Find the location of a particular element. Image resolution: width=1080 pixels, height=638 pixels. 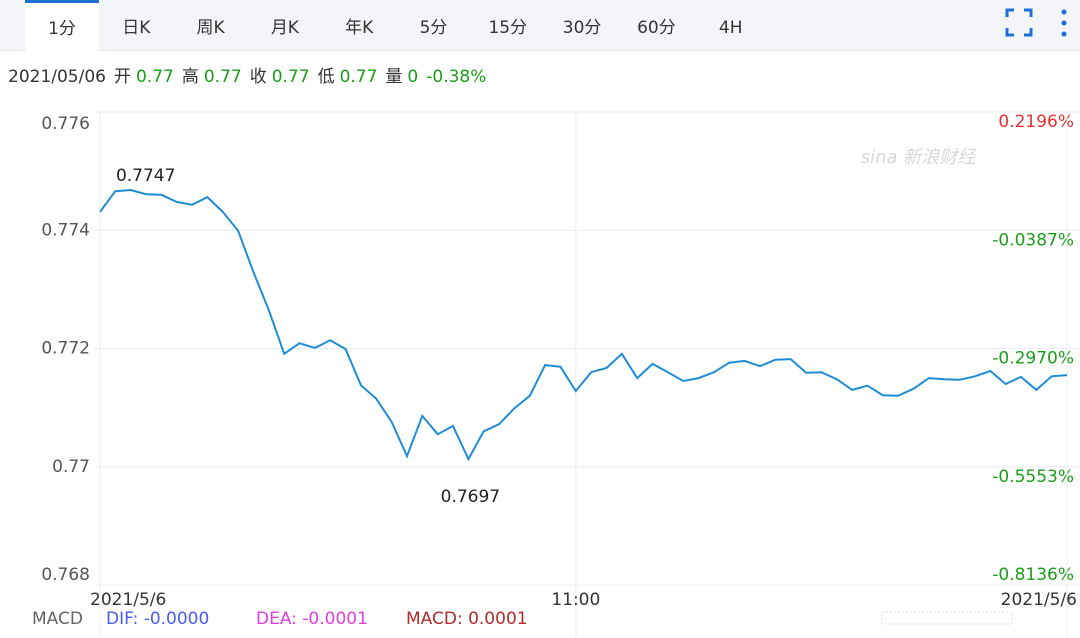

tab: 日K is located at coordinates (136, 28).